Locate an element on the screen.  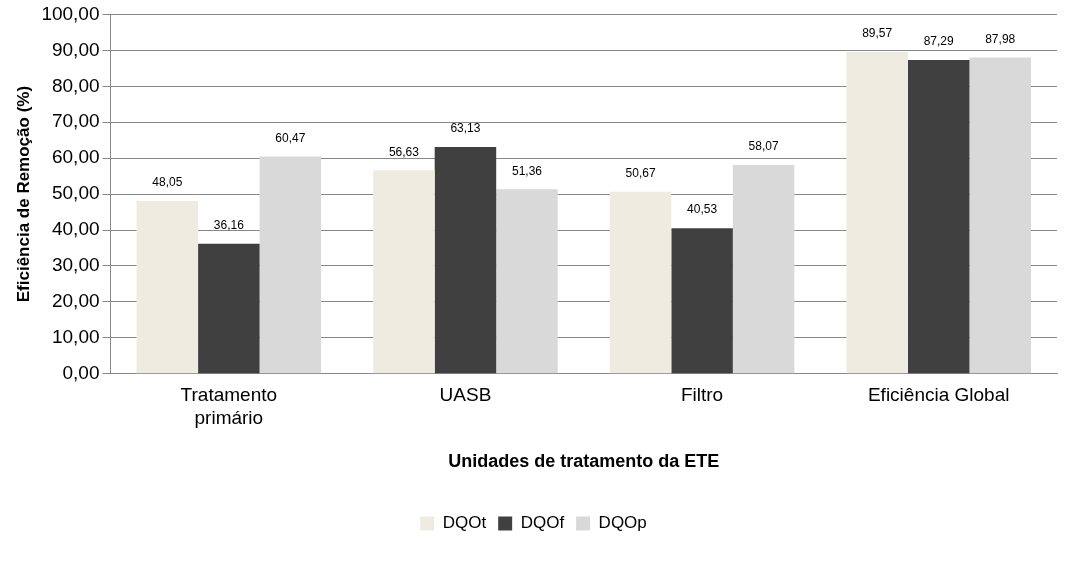
data-label: 36,16 is located at coordinates (229, 225).